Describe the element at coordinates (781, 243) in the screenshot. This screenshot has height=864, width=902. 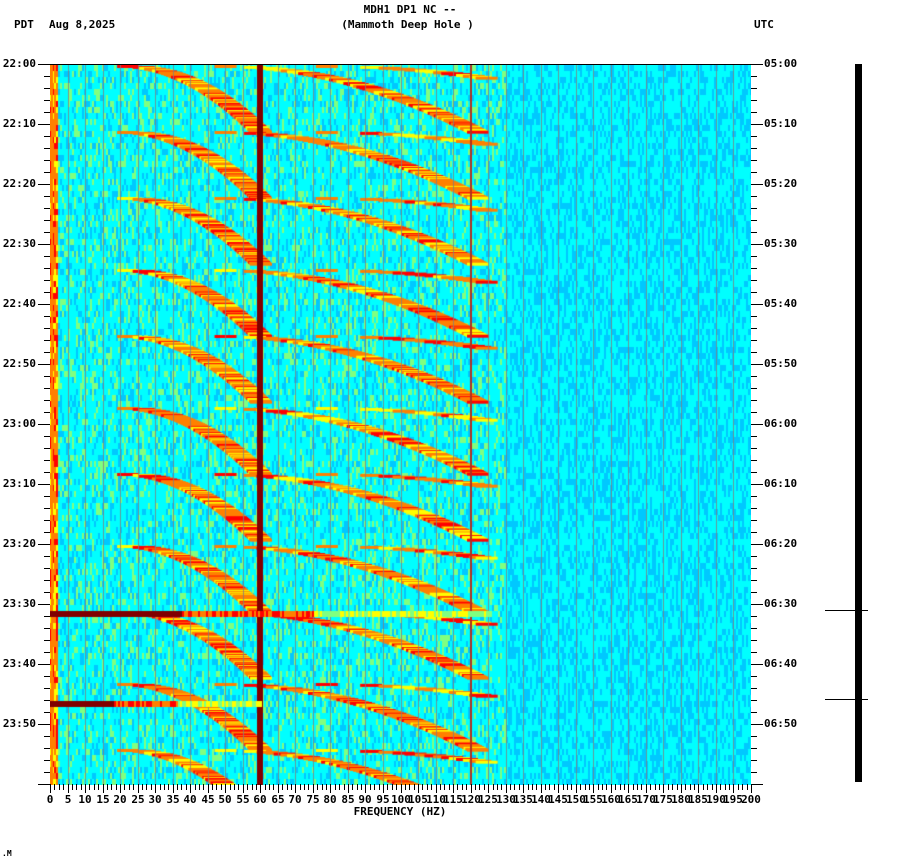
I see `y-tick-label-right: 05:30` at that location.